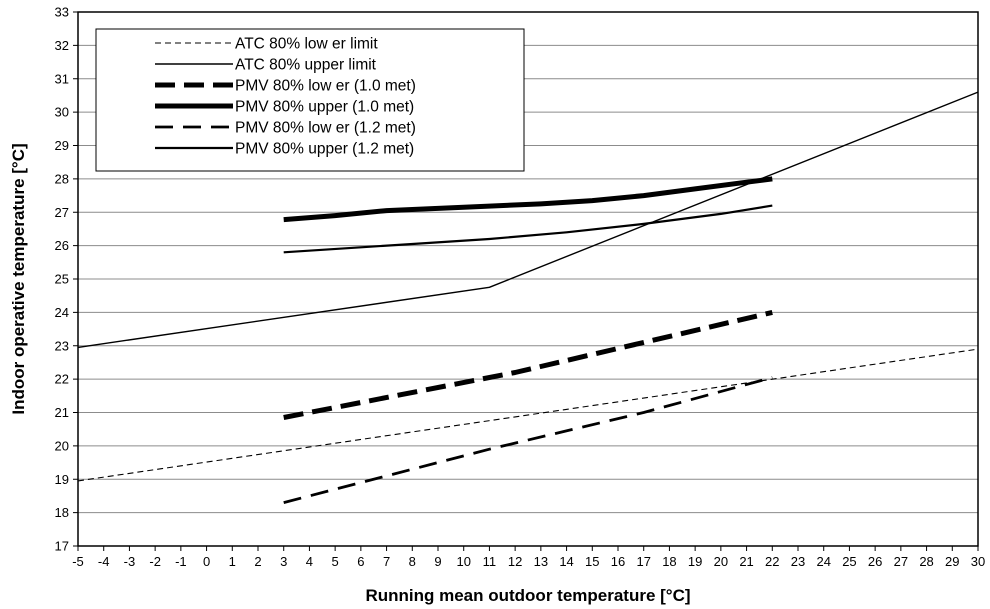 The height and width of the screenshot is (609, 990). What do you see at coordinates (306, 44) in the screenshot?
I see `legend-label: ATC 80% low er limit` at bounding box center [306, 44].